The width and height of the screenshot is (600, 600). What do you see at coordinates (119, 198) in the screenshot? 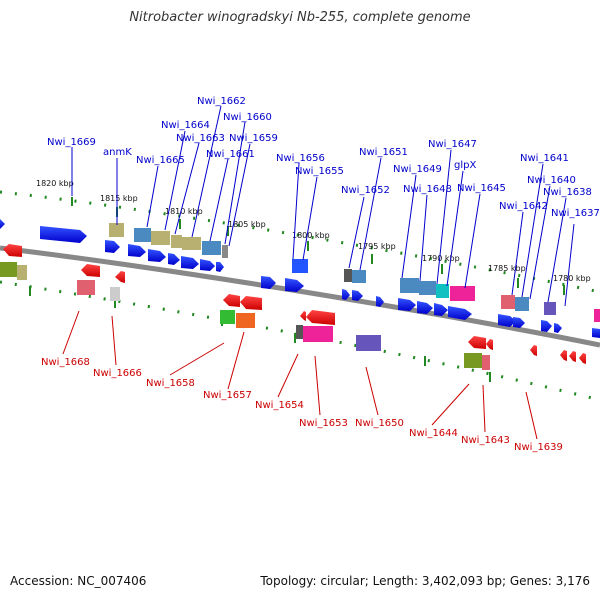
I see `kbp-label-1815: 1815 kbp` at bounding box center [119, 198].